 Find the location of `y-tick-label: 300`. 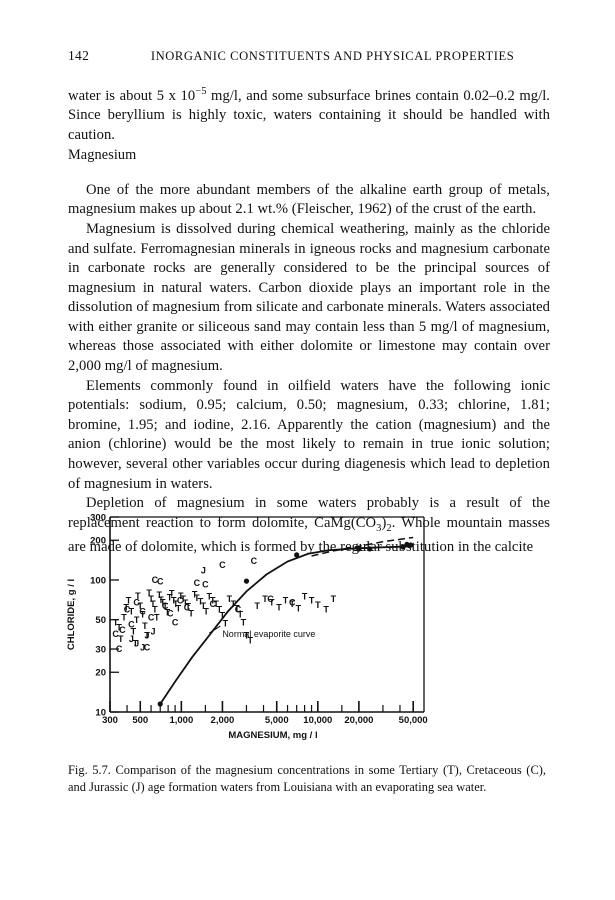

y-tick-label: 300 is located at coordinates (98, 517).